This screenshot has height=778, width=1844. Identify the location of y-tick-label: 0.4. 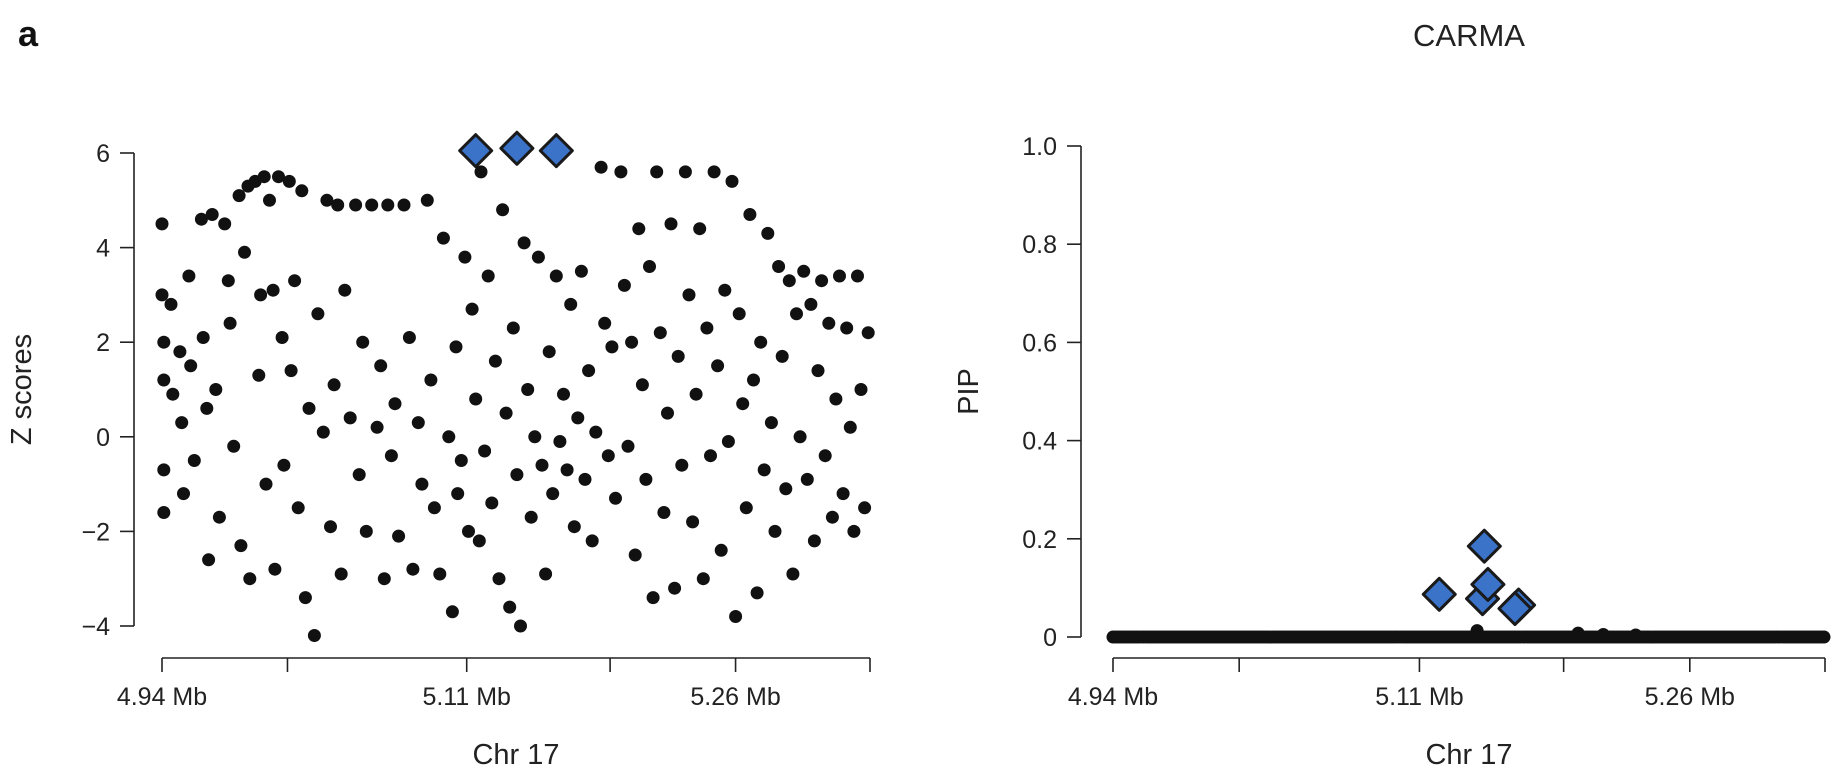
(1039, 442).